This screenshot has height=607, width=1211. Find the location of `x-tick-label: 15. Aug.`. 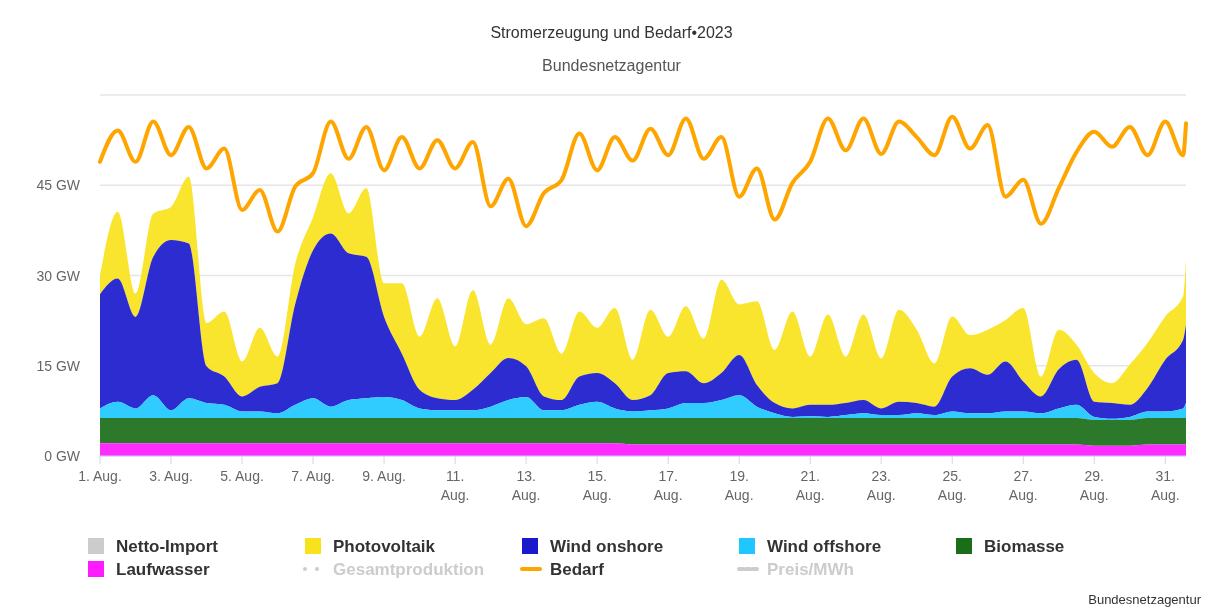

x-tick-label: 15. Aug. is located at coordinates (597, 485).